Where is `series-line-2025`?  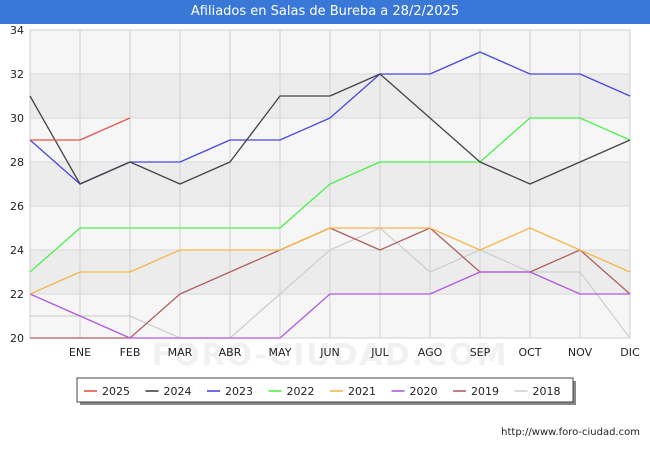 series-line-2025 is located at coordinates (80, 129).